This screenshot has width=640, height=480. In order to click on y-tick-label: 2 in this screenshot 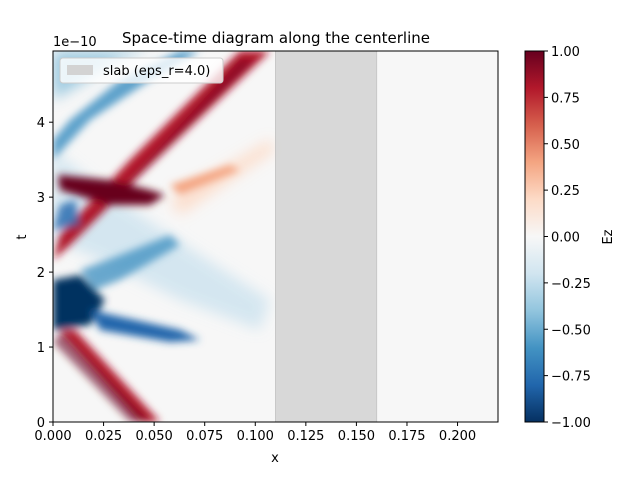, I will do `click(41, 273)`.